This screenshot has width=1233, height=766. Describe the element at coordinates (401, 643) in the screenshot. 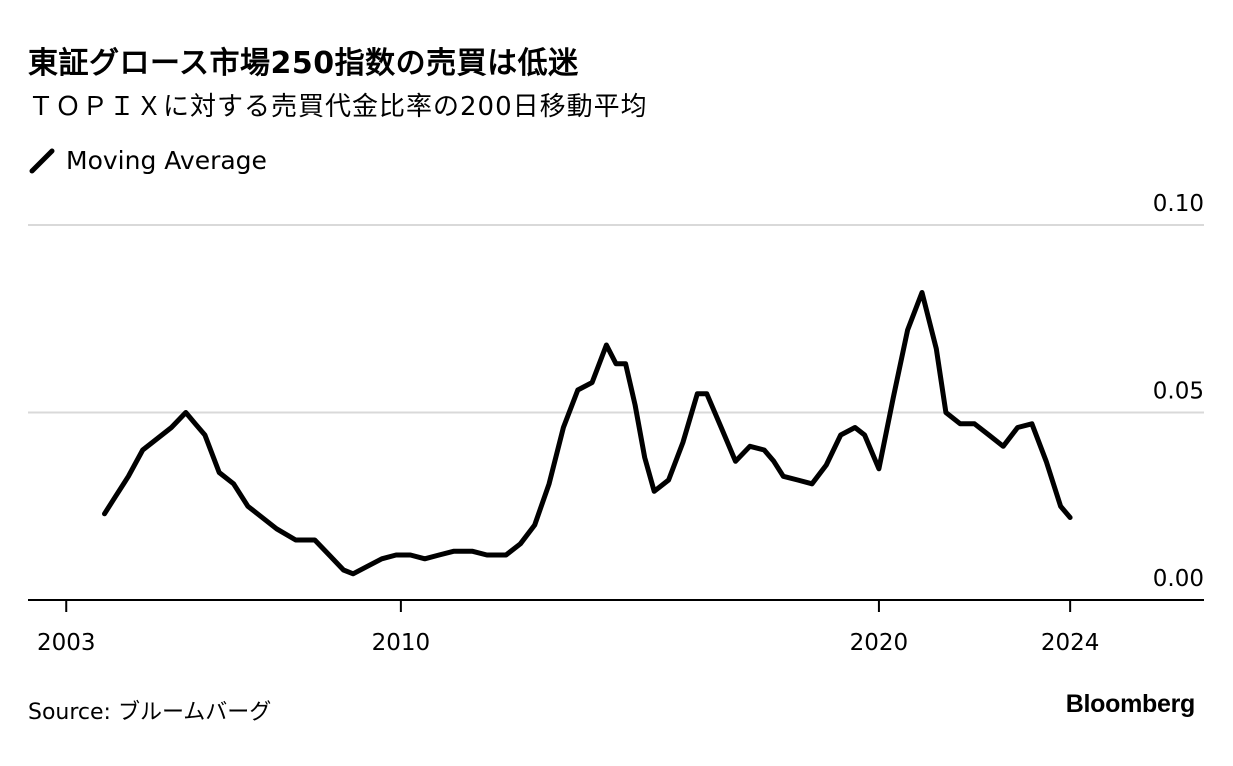

I see `x-tick-label: 2010` at that location.